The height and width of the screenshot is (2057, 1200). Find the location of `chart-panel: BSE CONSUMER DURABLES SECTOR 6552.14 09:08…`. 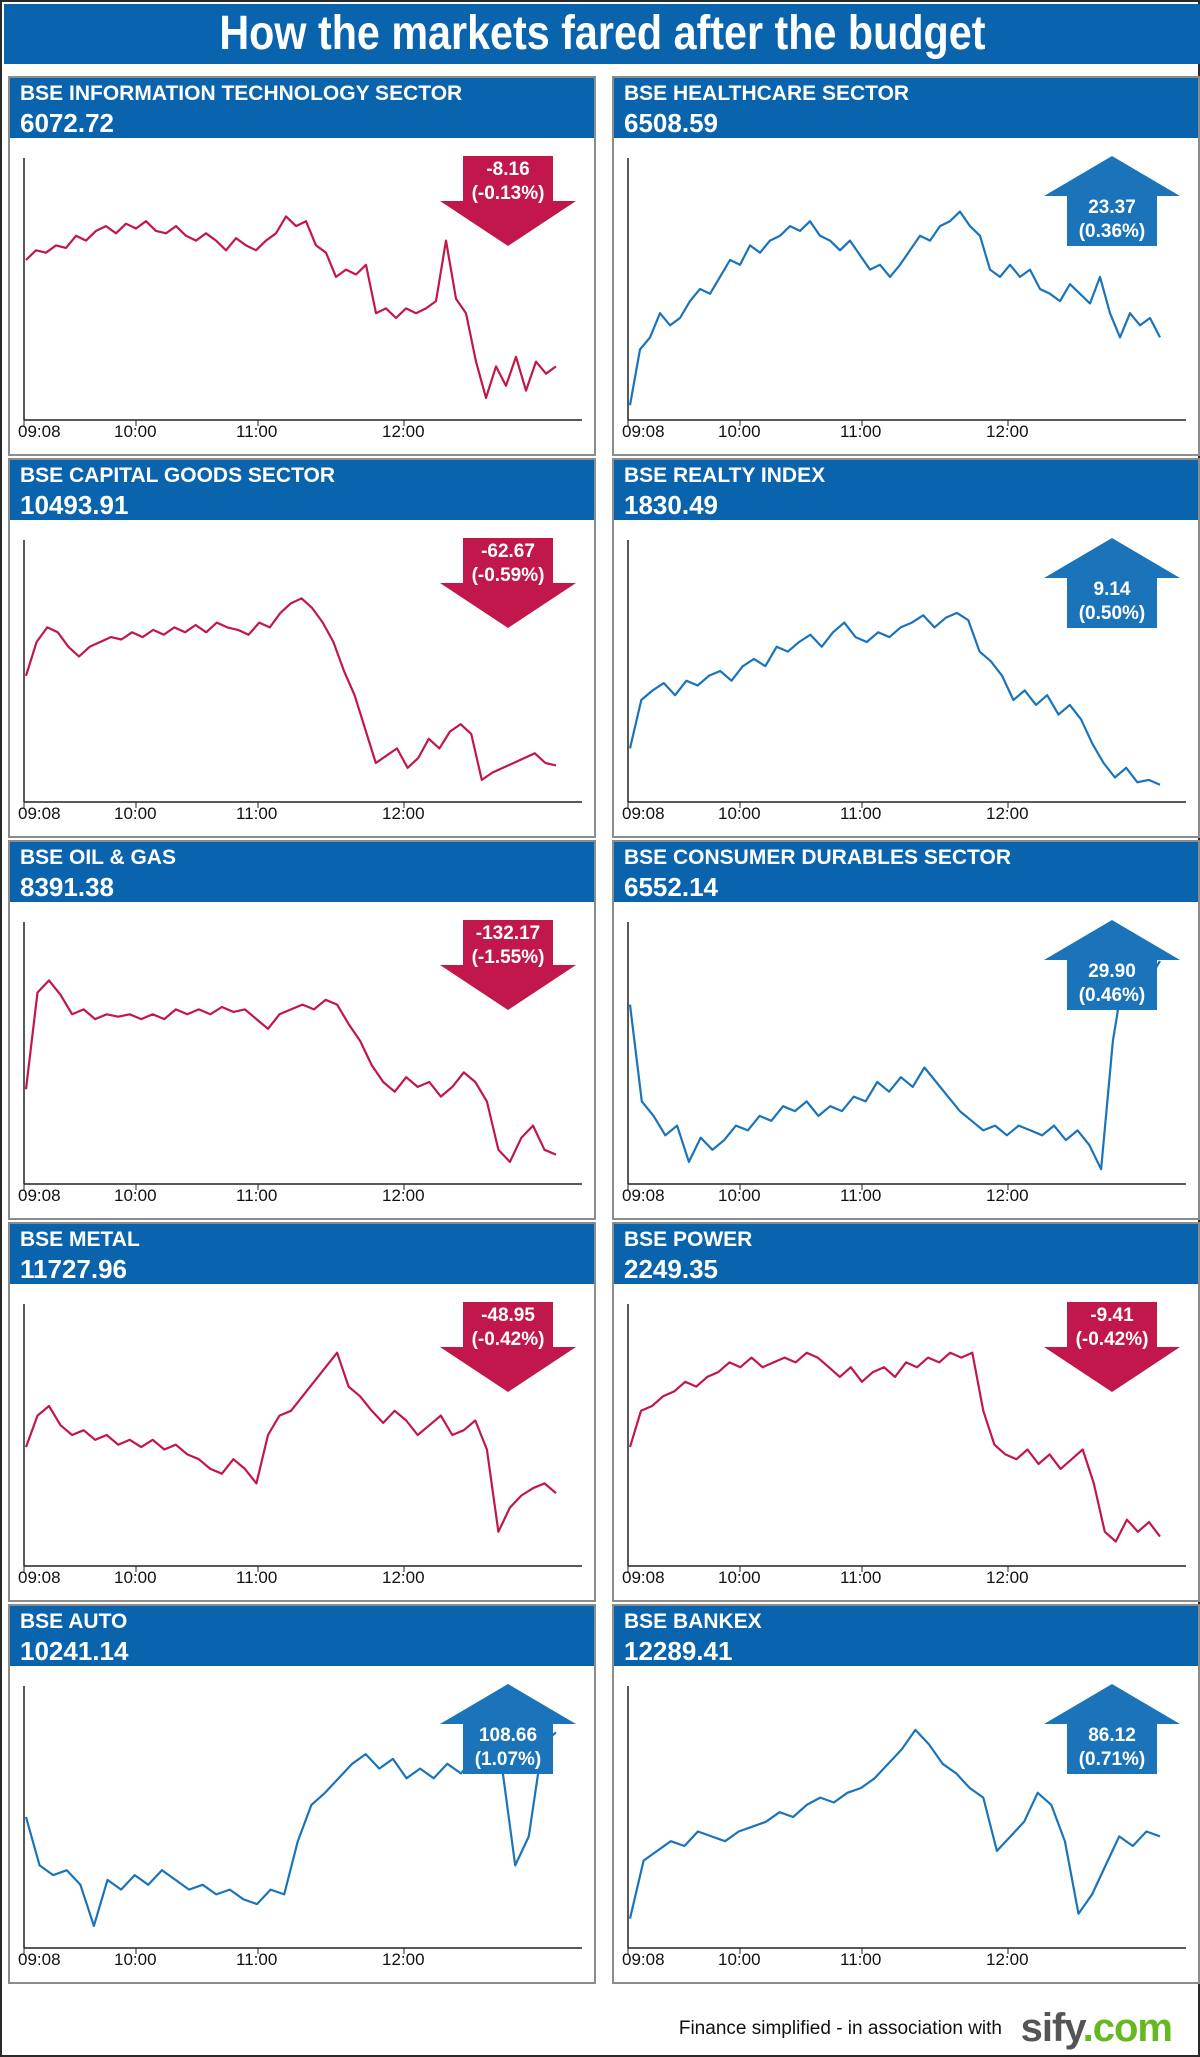

chart-panel: BSE CONSUMER DURABLES SECTOR 6552.14 09:08… is located at coordinates (906, 1030).